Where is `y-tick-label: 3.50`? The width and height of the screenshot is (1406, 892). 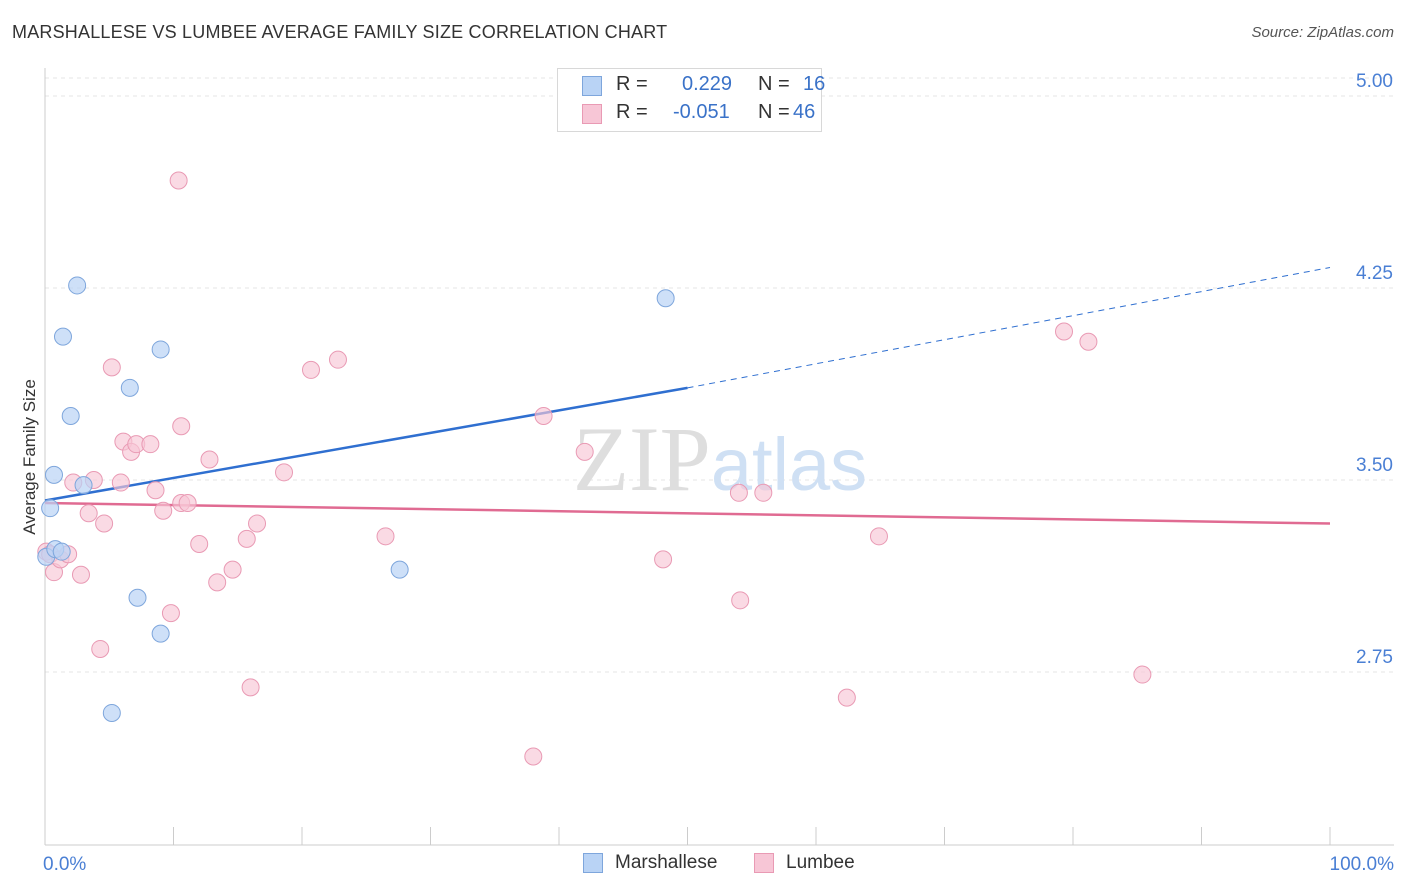 y-tick-label: 3.50 is located at coordinates (1374, 465).